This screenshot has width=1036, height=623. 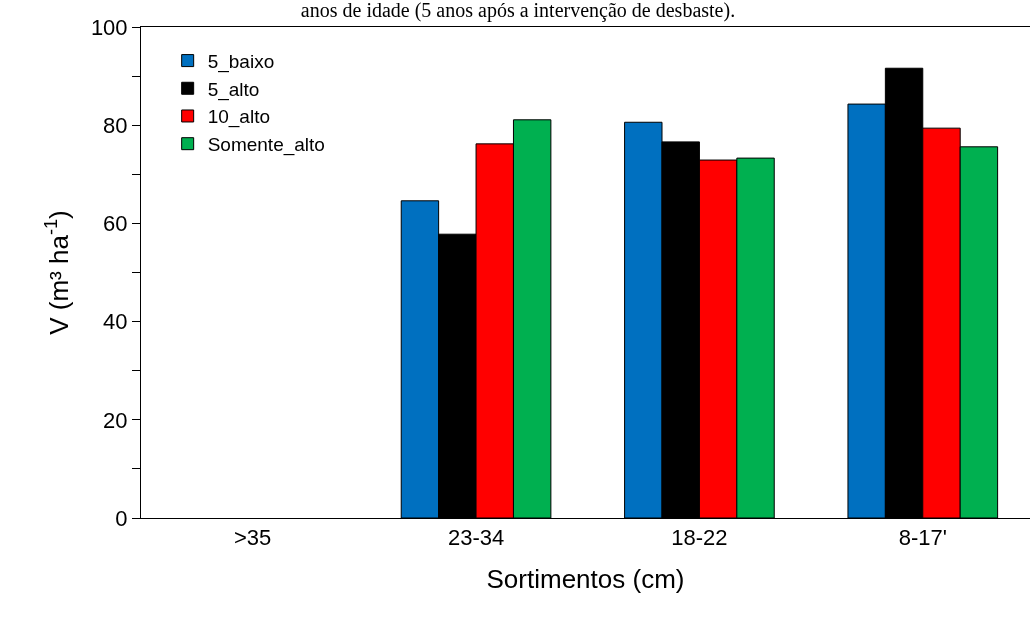 I want to click on y-tick-label: 100, so click(x=109, y=27).